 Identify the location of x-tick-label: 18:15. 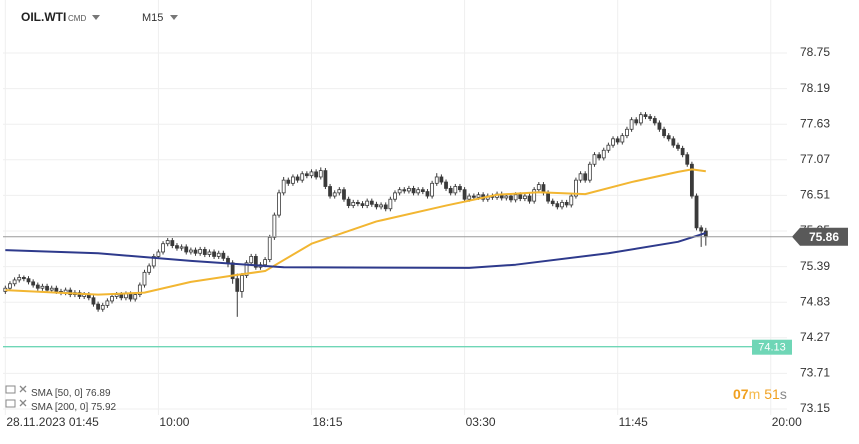
(327, 422).